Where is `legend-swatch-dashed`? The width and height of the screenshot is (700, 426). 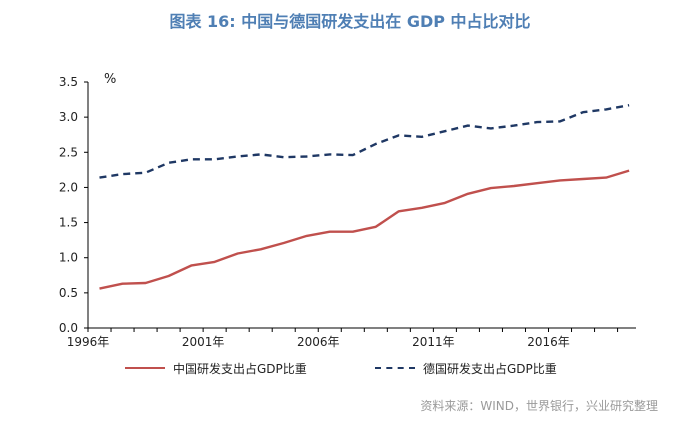 legend-swatch-dashed is located at coordinates (395, 368).